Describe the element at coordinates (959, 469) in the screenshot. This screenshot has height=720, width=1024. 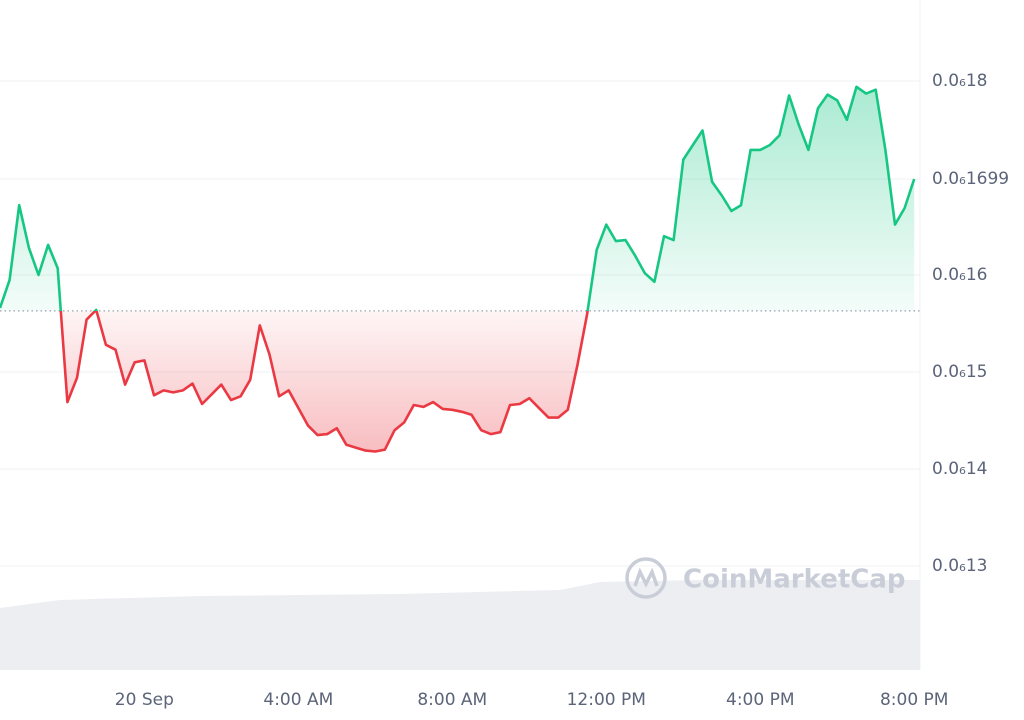
I see `y-tick-label: 0.0₆14` at that location.